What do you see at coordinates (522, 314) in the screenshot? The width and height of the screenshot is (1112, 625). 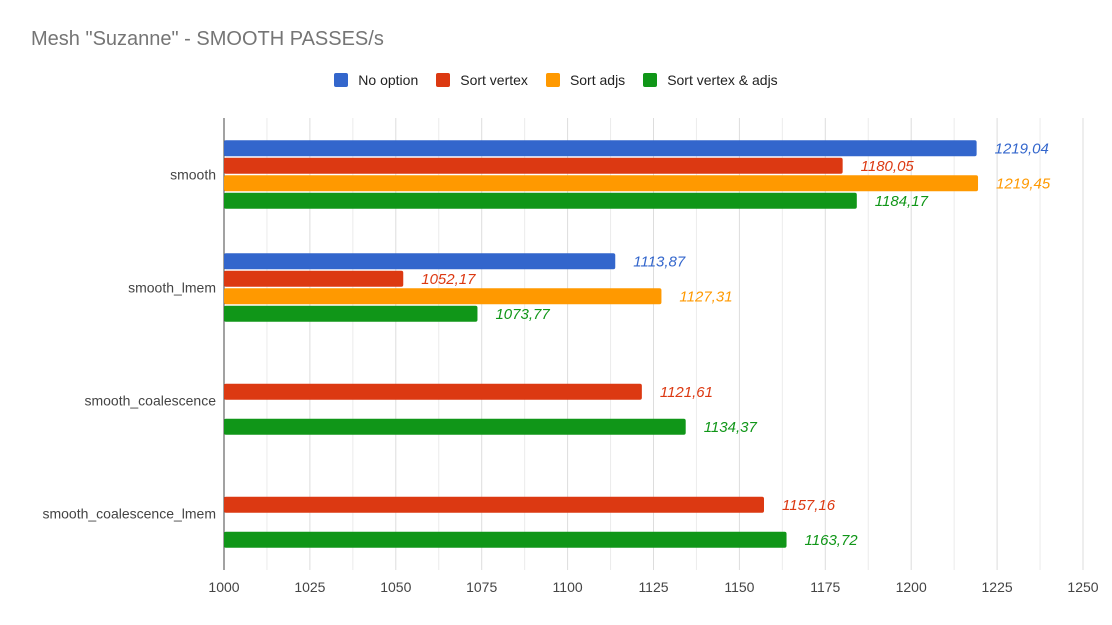 I see `data-label: 1073,77` at bounding box center [522, 314].